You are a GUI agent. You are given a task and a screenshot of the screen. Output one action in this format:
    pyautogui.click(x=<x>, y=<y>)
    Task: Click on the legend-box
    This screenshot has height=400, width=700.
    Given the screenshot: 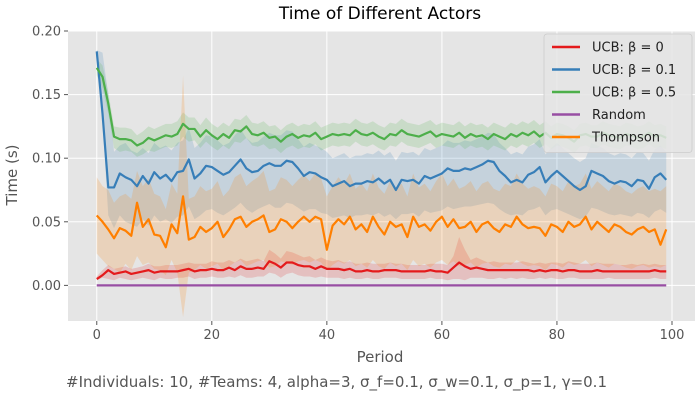 What is the action you would take?
    pyautogui.click(x=618, y=93)
    